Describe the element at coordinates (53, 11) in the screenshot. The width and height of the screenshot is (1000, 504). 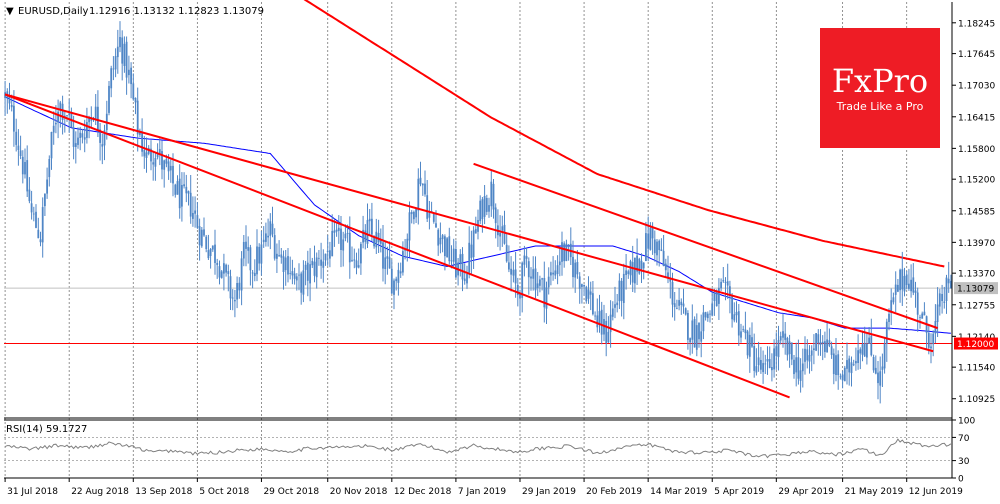
I see `symbol-label: EURUSD,Daily` at that location.